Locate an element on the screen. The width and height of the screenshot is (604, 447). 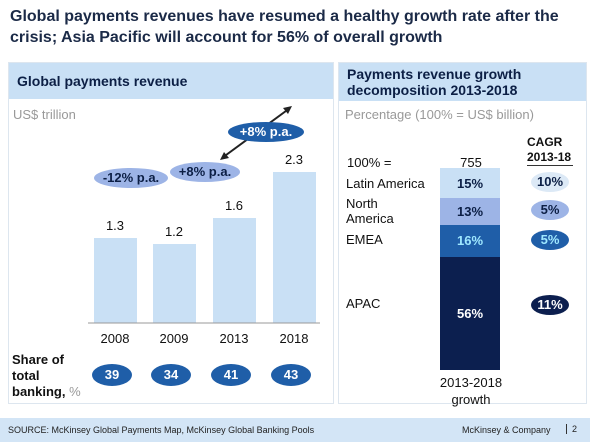
bar-2008 is located at coordinates (115, 280).